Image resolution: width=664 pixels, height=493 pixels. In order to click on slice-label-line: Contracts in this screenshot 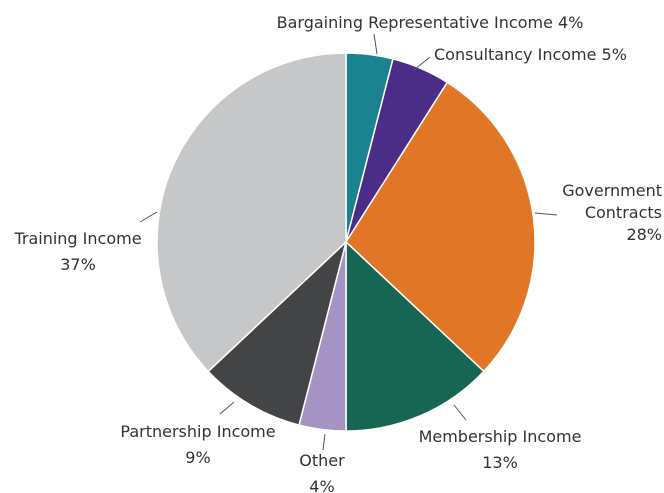, I will do `click(623, 212)`.